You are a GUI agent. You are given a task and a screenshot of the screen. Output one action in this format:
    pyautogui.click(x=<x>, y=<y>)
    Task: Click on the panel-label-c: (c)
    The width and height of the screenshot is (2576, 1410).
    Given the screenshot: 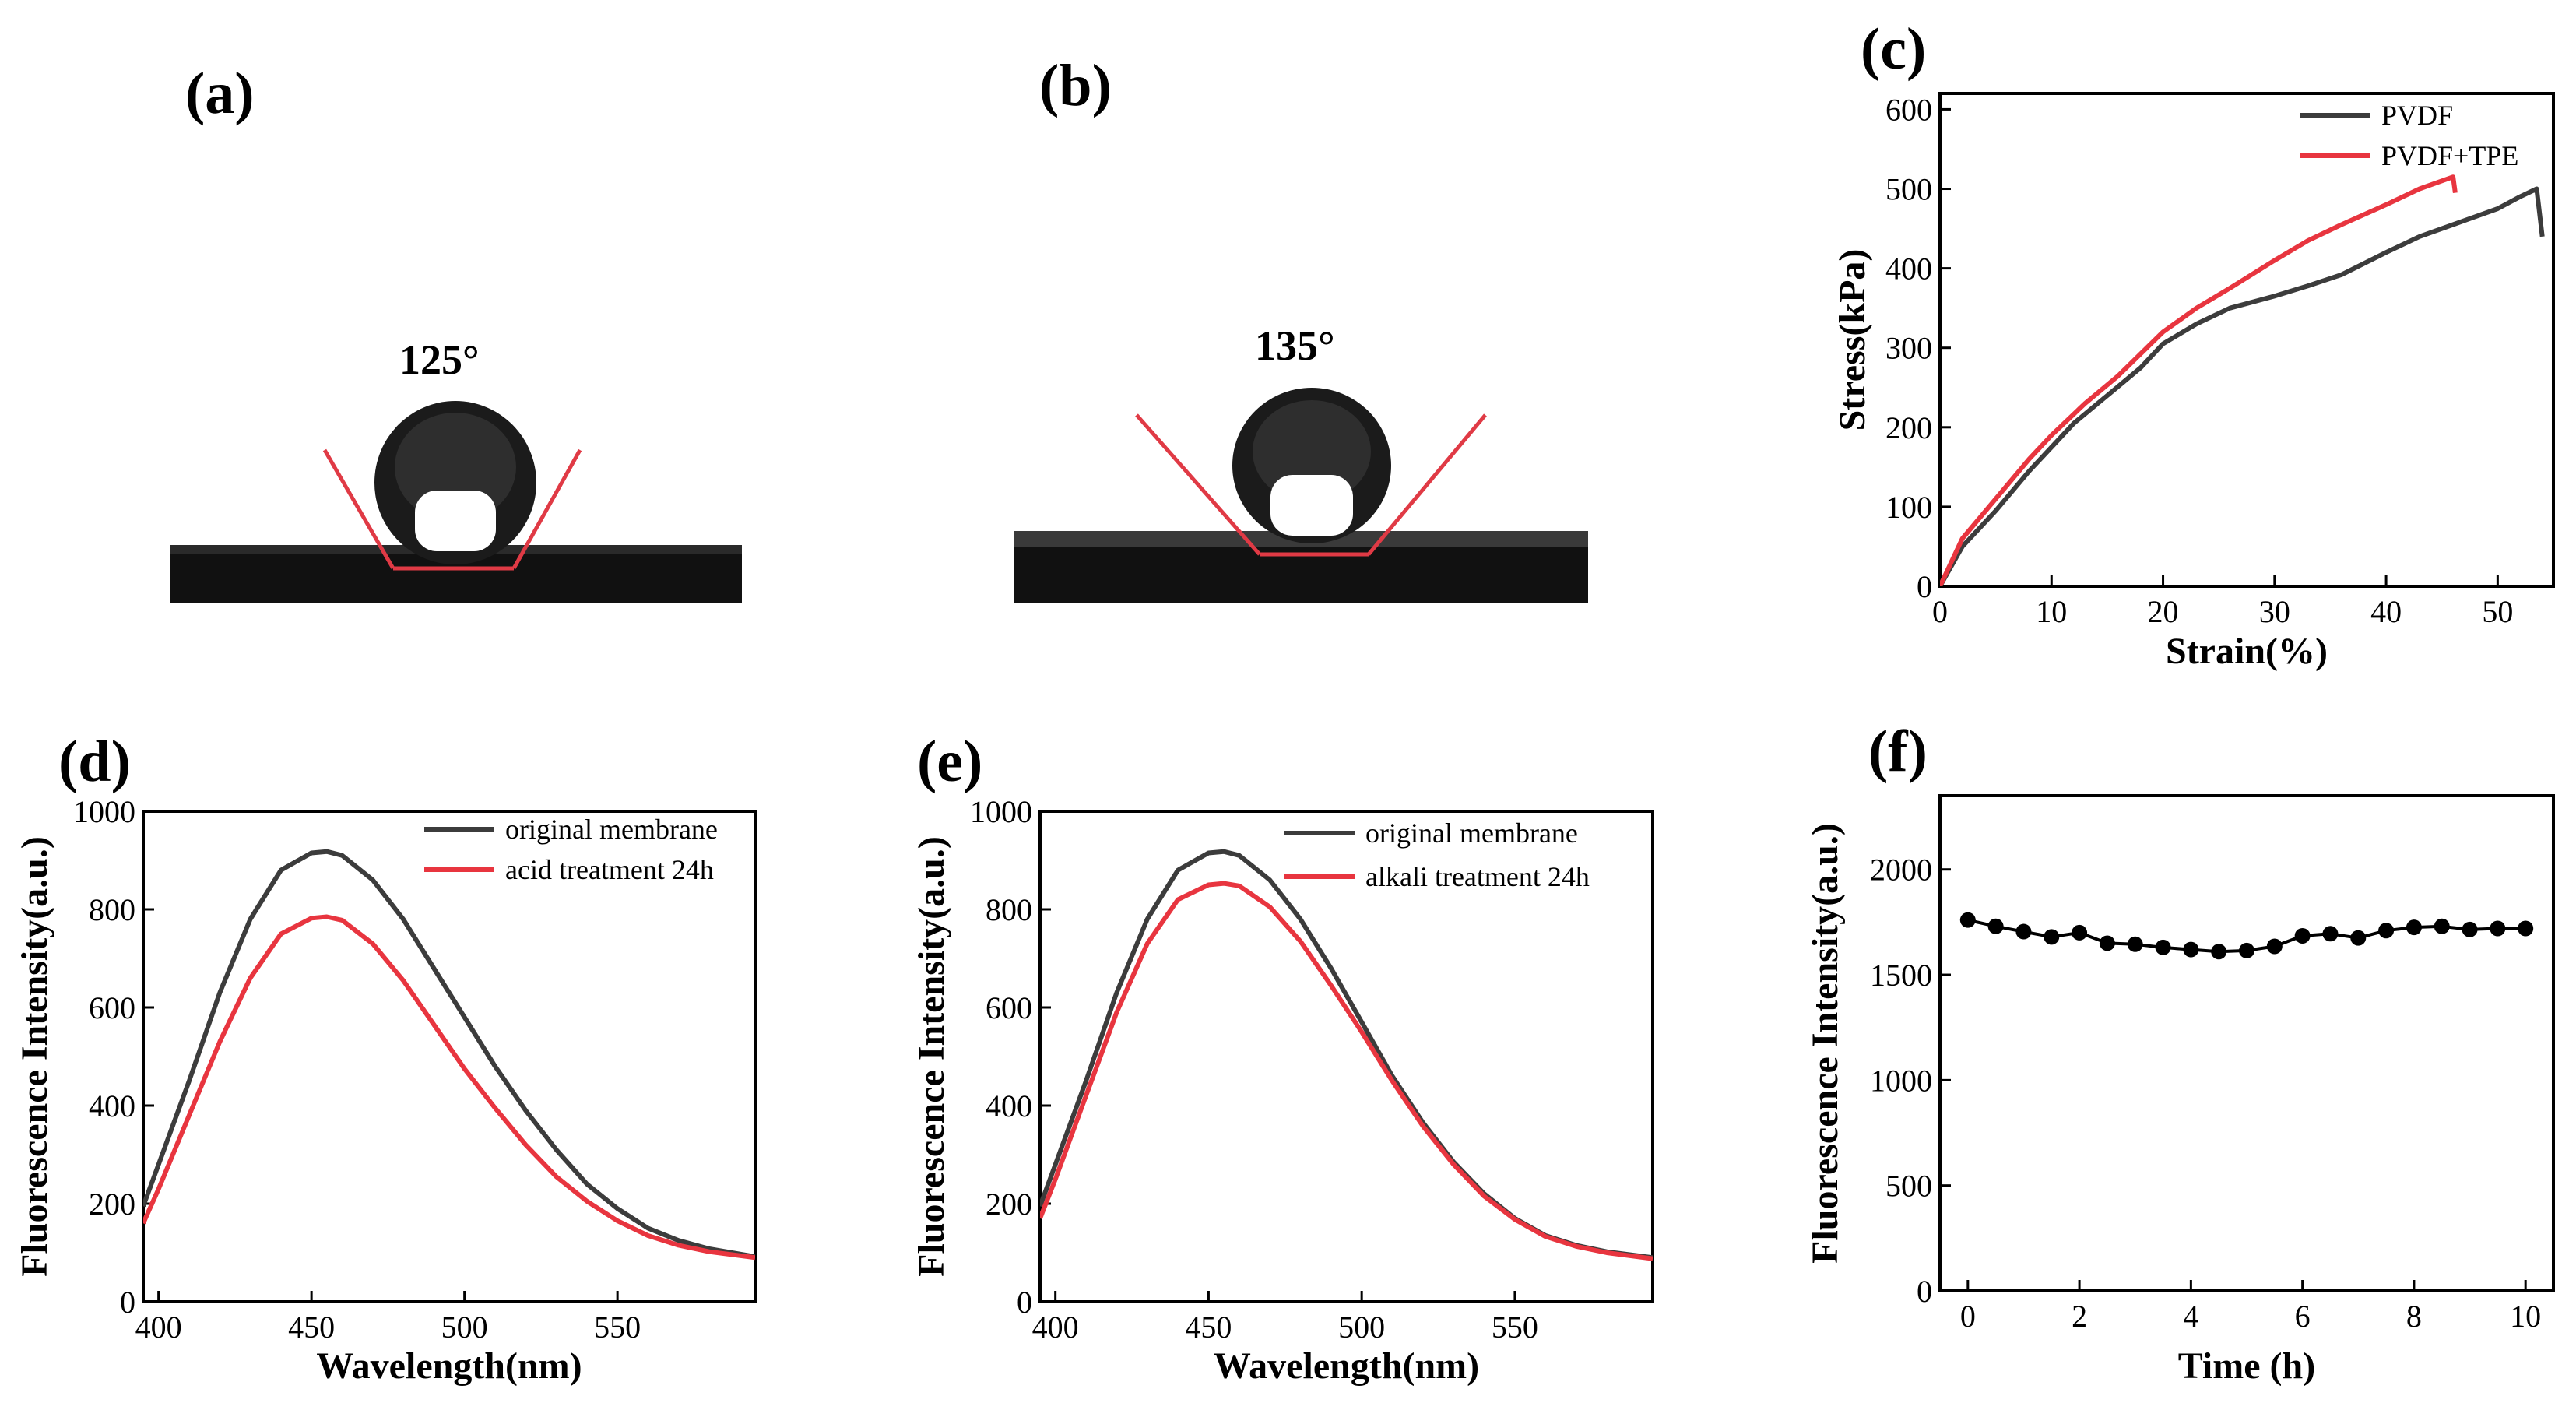 What is the action you would take?
    pyautogui.click(x=1893, y=49)
    